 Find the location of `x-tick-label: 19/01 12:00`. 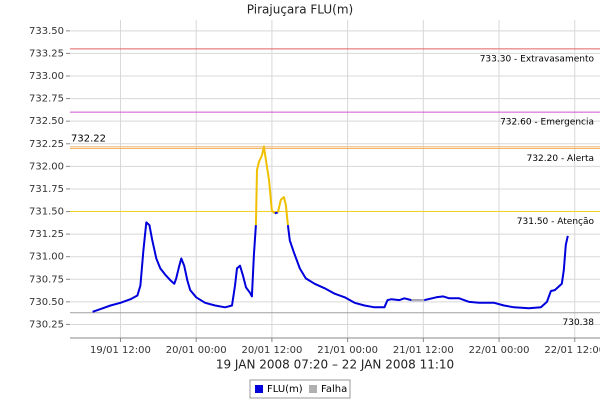

x-tick-label: 19/01 12:00 is located at coordinates (120, 350).